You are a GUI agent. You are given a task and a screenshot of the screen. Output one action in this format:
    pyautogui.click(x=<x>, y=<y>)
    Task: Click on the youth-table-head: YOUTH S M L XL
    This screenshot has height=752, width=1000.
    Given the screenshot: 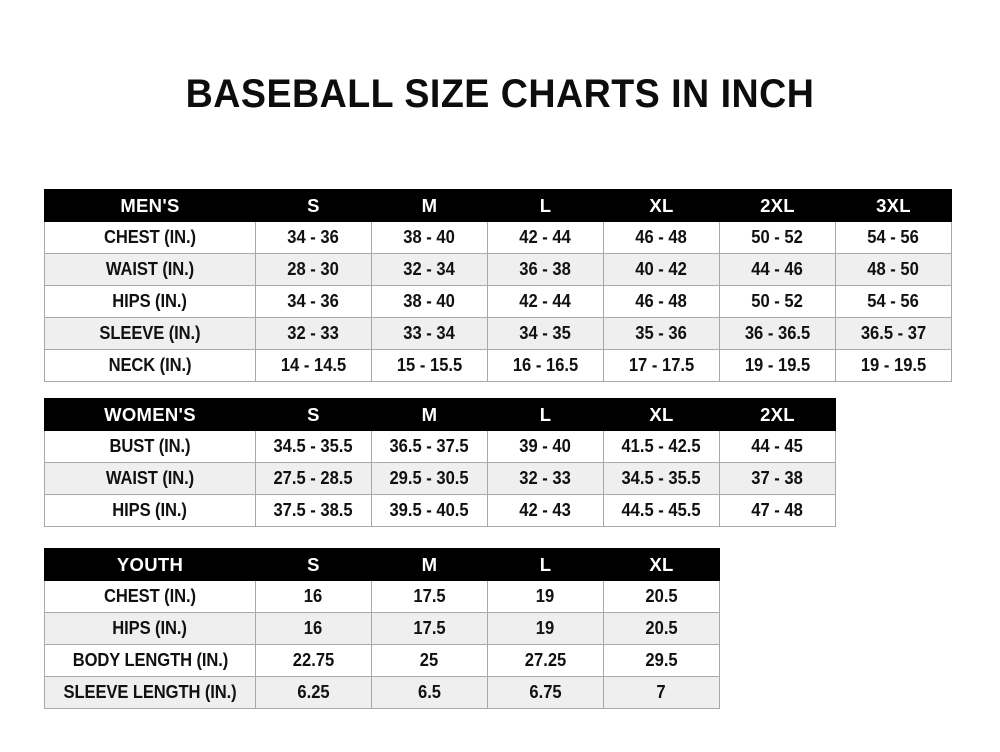 What is the action you would take?
    pyautogui.click(x=382, y=564)
    